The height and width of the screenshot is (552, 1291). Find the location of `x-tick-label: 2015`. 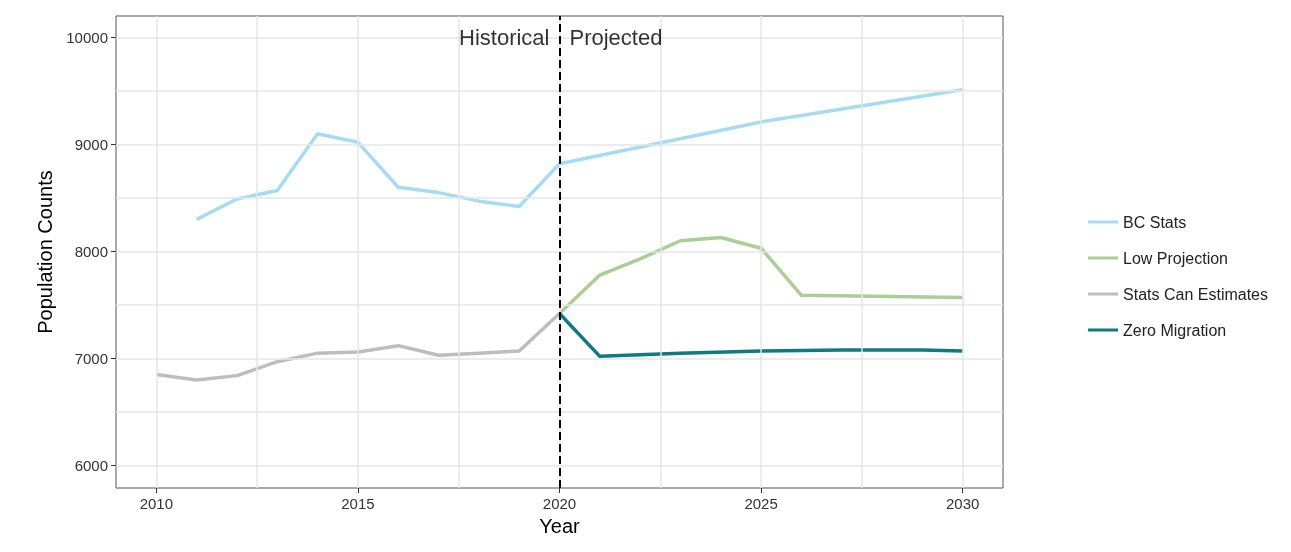

x-tick-label: 2015 is located at coordinates (358, 503).